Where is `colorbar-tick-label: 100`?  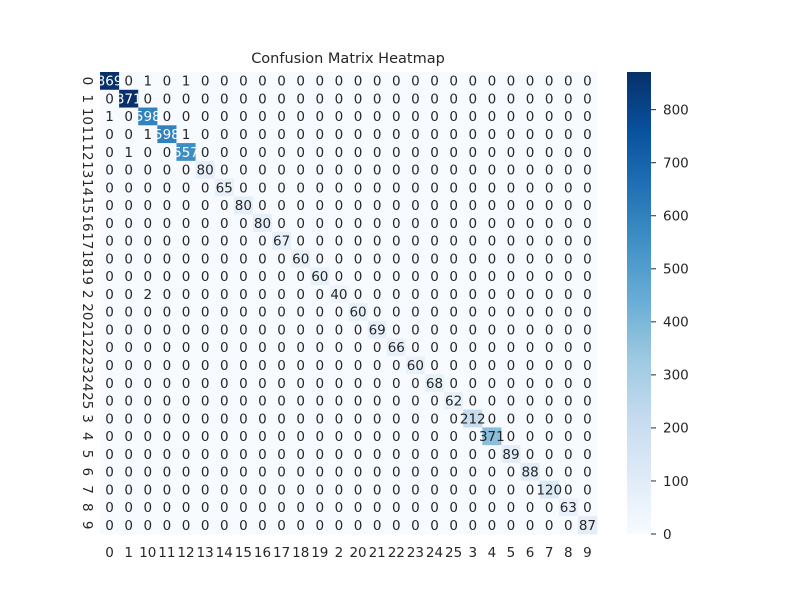
colorbar-tick-label: 100 is located at coordinates (676, 482).